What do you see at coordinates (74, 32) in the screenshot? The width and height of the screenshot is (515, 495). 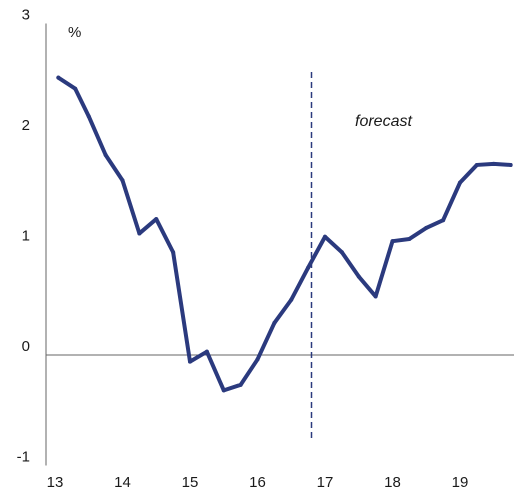 I see `y-axis-unit-label: %` at bounding box center [74, 32].